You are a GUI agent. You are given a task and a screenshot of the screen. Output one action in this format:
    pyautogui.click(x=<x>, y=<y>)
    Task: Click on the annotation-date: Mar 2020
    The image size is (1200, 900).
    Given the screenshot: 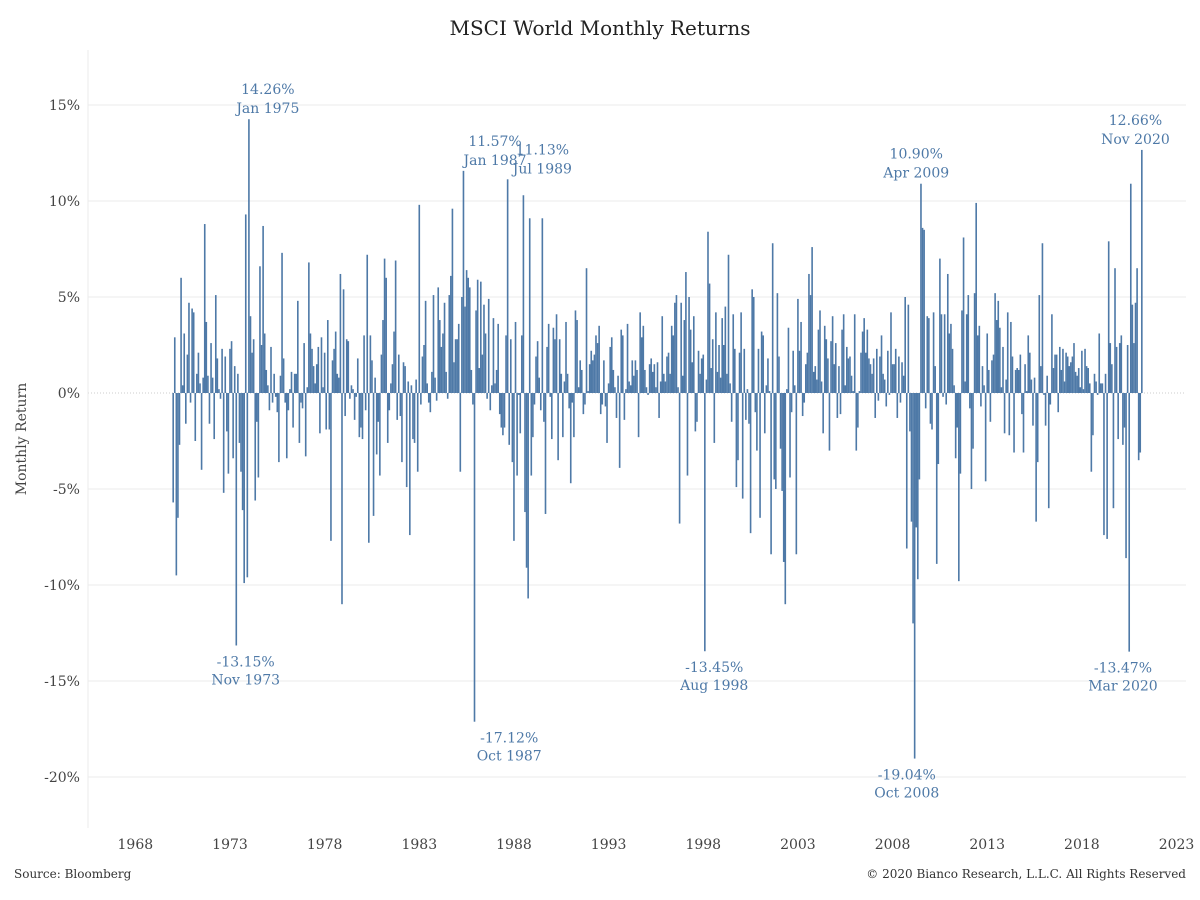 What is the action you would take?
    pyautogui.click(x=1122, y=687)
    